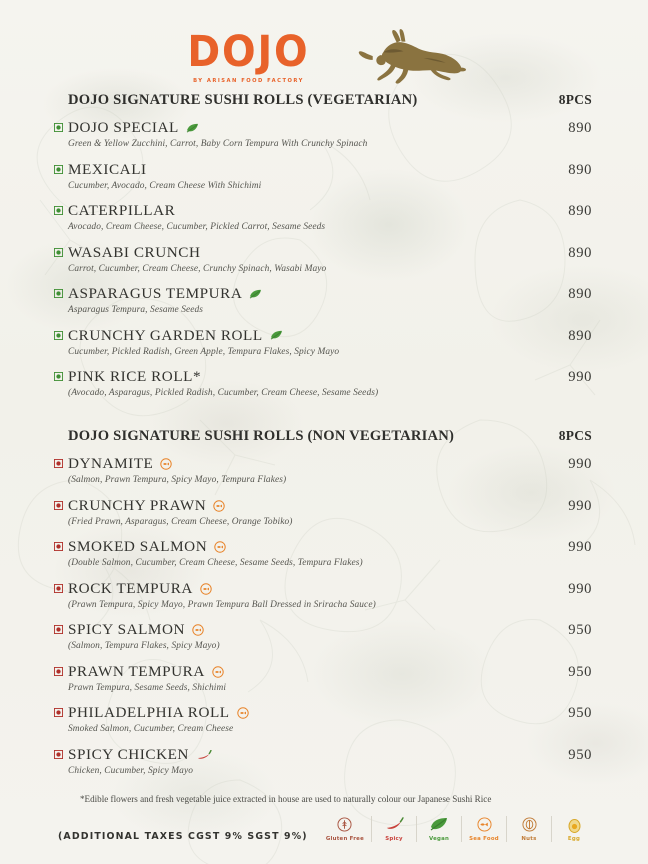 This screenshot has width=648, height=864. What do you see at coordinates (394, 839) in the screenshot?
I see `legend-label: Spicy` at bounding box center [394, 839].